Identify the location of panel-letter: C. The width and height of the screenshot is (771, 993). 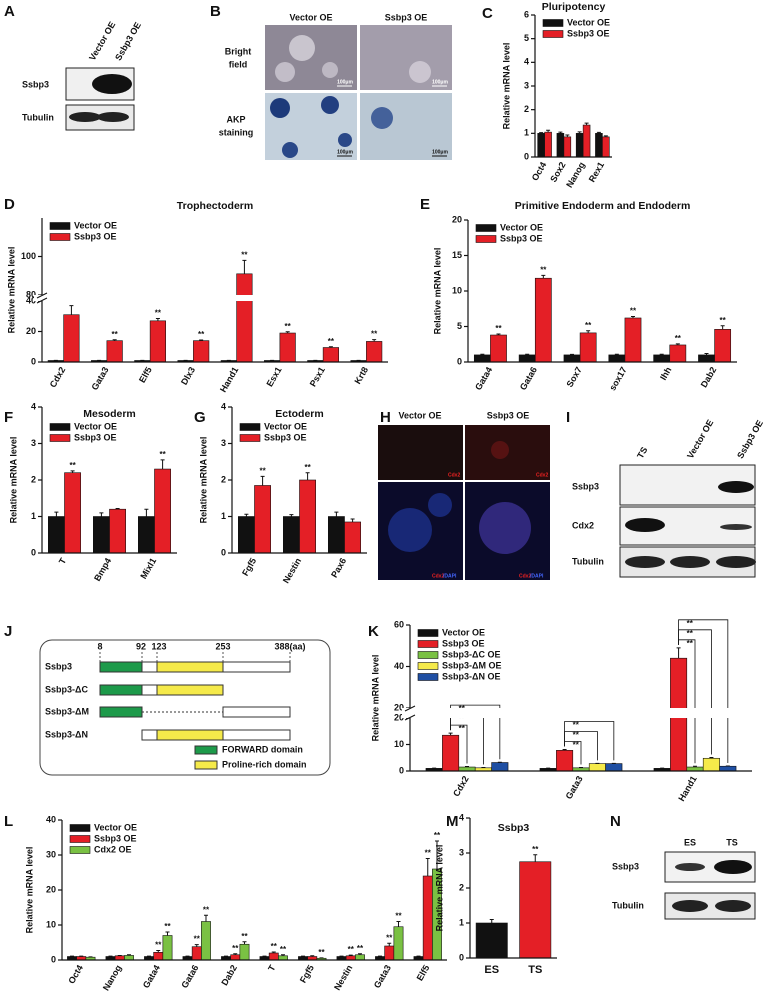
(487, 13).